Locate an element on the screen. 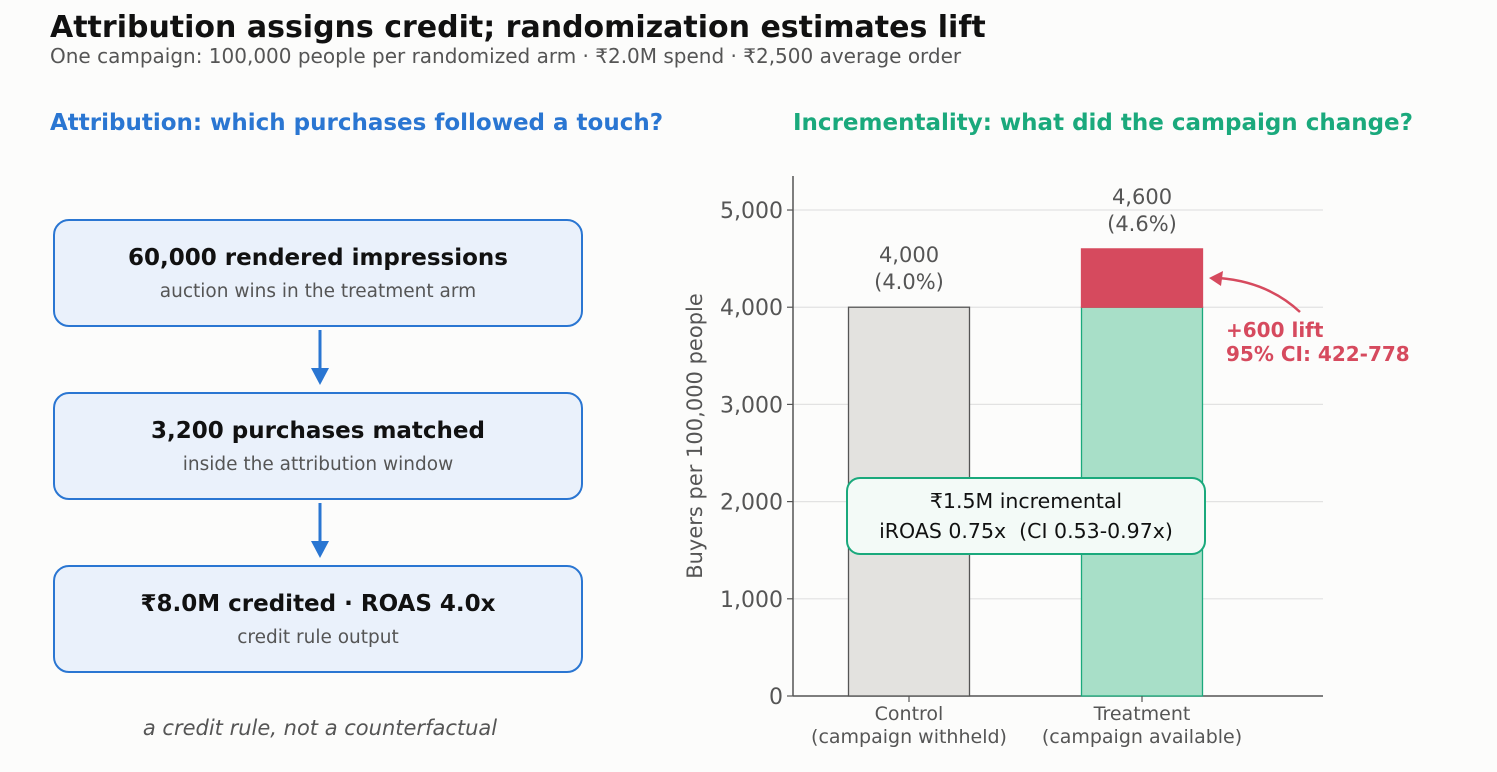  y-tick-label: 3,000 is located at coordinates (751, 405).